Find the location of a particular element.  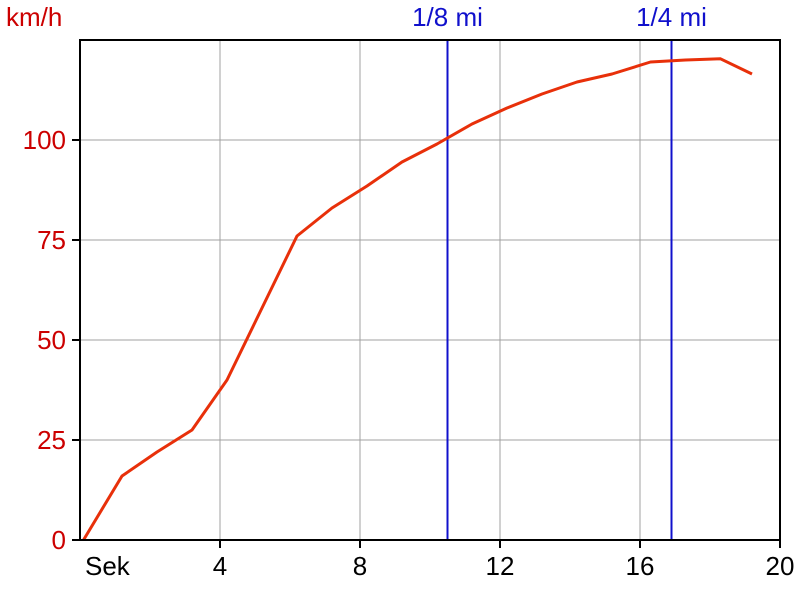

y-tick-label: 100 is located at coordinates (44, 140).